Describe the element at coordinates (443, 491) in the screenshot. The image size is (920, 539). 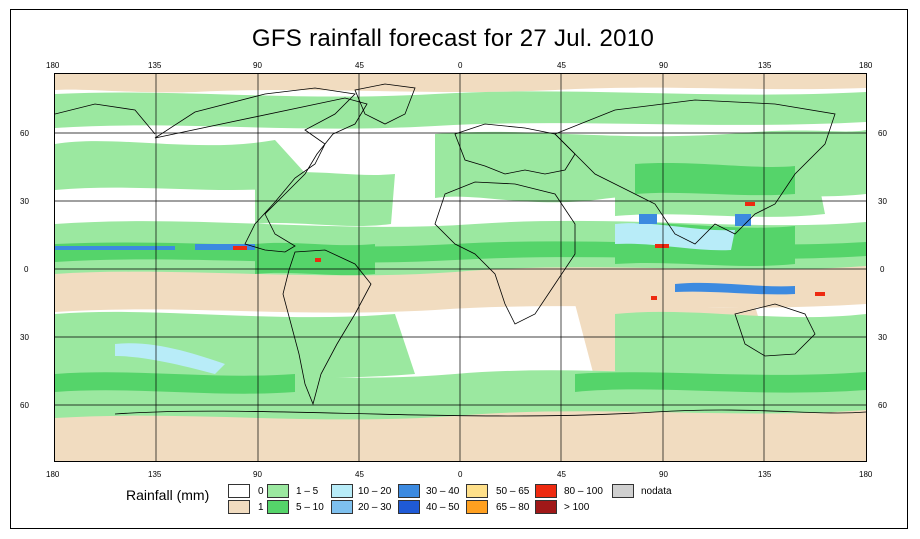
I see `legend-label: 30 – 40` at that location.